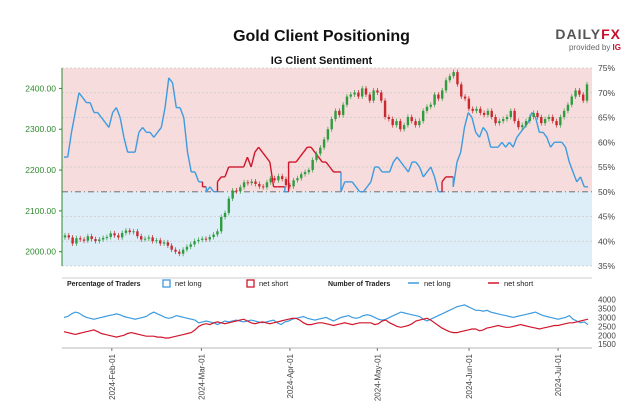 This screenshot has width=643, height=417. I want to click on right-tick-label: 45%, so click(606, 217).